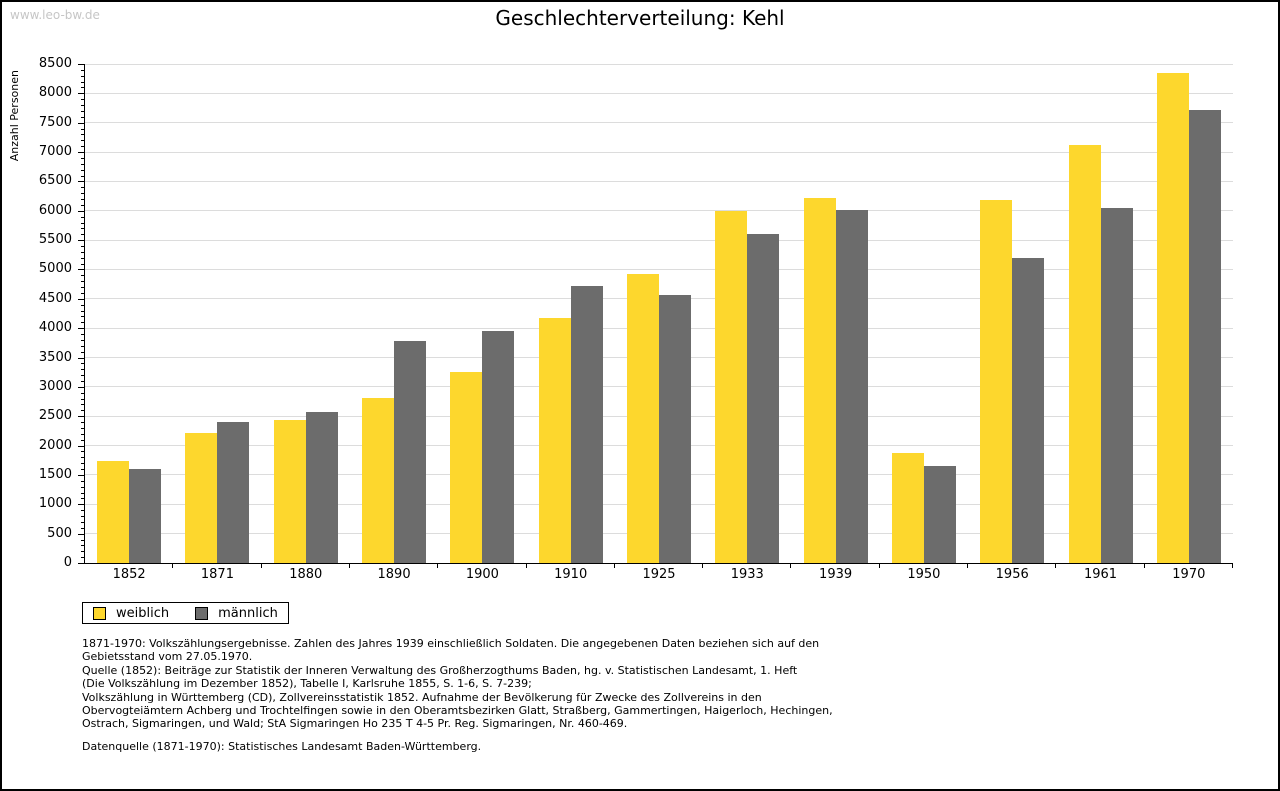 The width and height of the screenshot is (1280, 791). What do you see at coordinates (55, 504) in the screenshot?
I see `y-tick-label: 1000` at bounding box center [55, 504].